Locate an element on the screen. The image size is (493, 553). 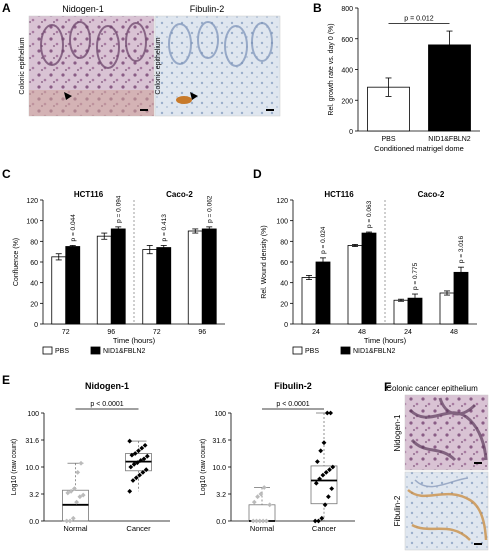
b-y-tick-label: 400 is located at coordinates (347, 71).